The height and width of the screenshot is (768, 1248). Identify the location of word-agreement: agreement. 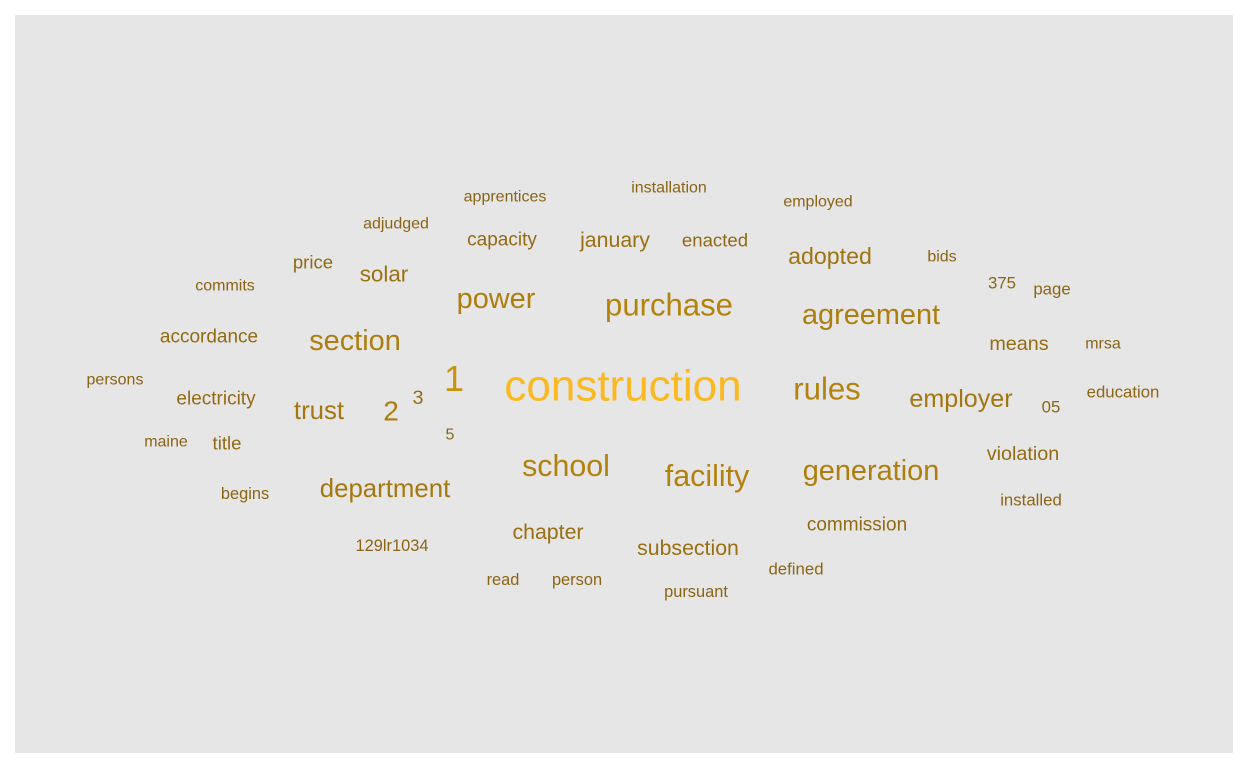
(871, 315).